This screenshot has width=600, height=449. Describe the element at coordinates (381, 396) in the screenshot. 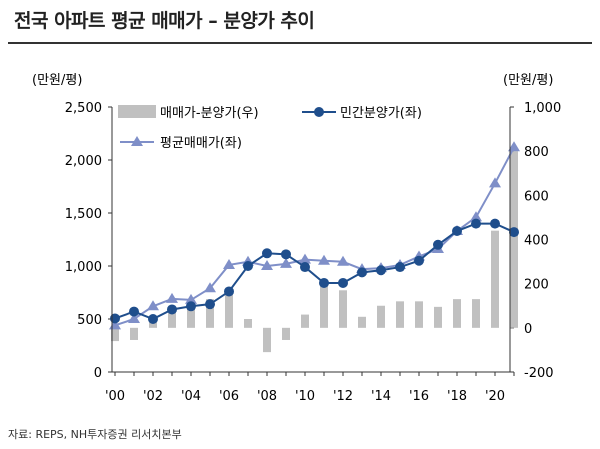

I see `x-tick-label: '14` at that location.